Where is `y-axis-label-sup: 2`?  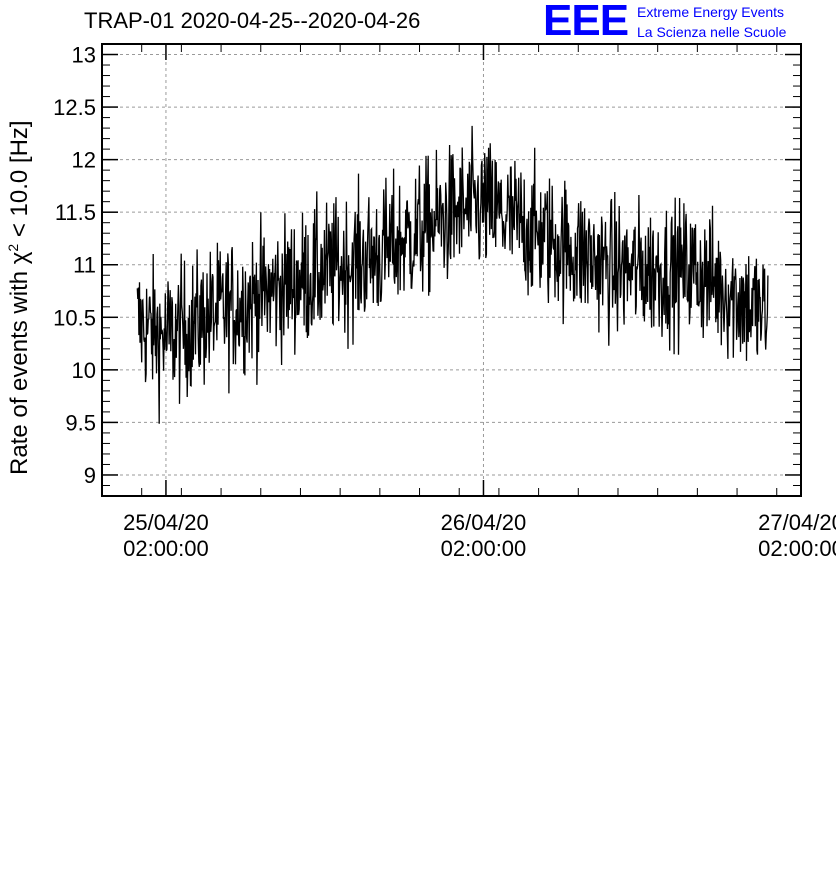 y-axis-label-sup: 2 is located at coordinates (13, 247).